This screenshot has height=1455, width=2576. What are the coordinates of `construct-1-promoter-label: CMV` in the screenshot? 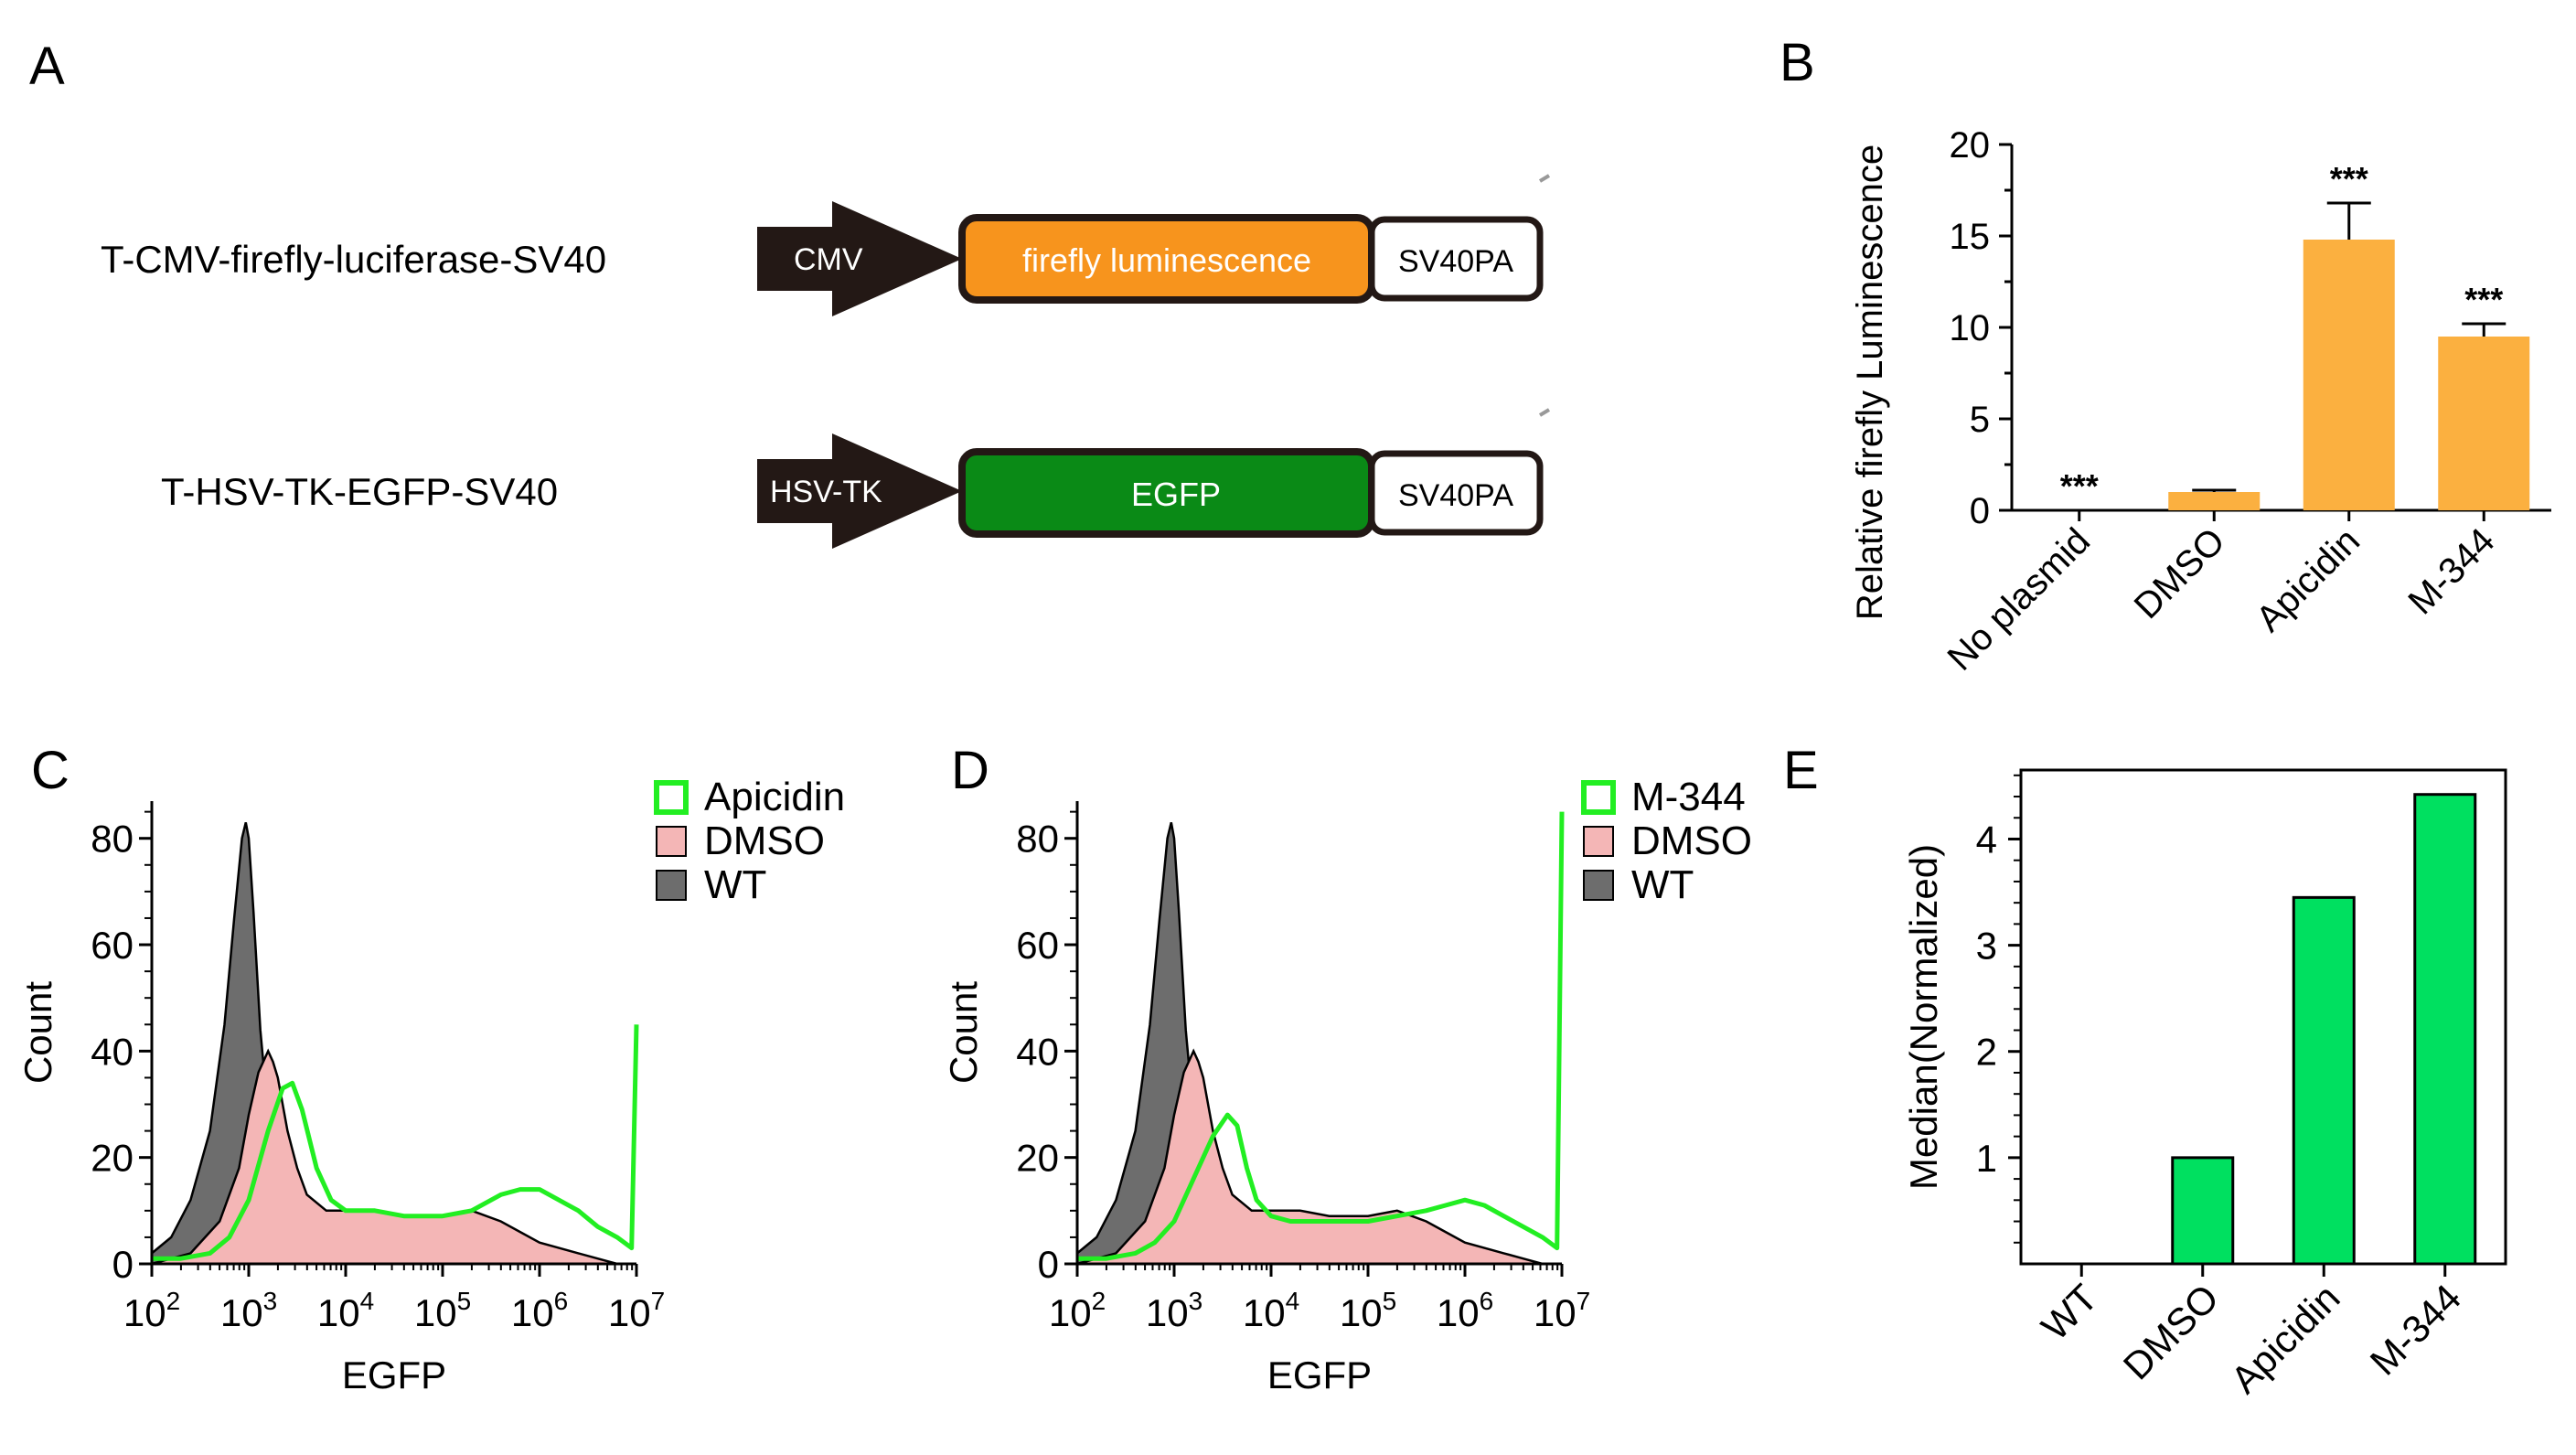 It's located at (828, 259).